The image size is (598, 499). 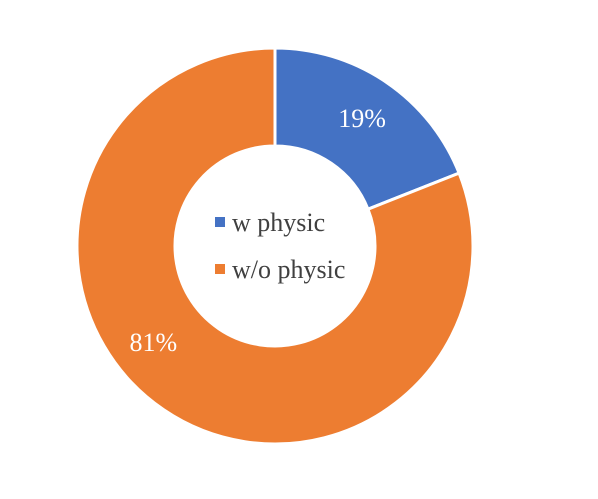 What do you see at coordinates (362, 118) in the screenshot?
I see `slice-value-label-w-physic: 19%` at bounding box center [362, 118].